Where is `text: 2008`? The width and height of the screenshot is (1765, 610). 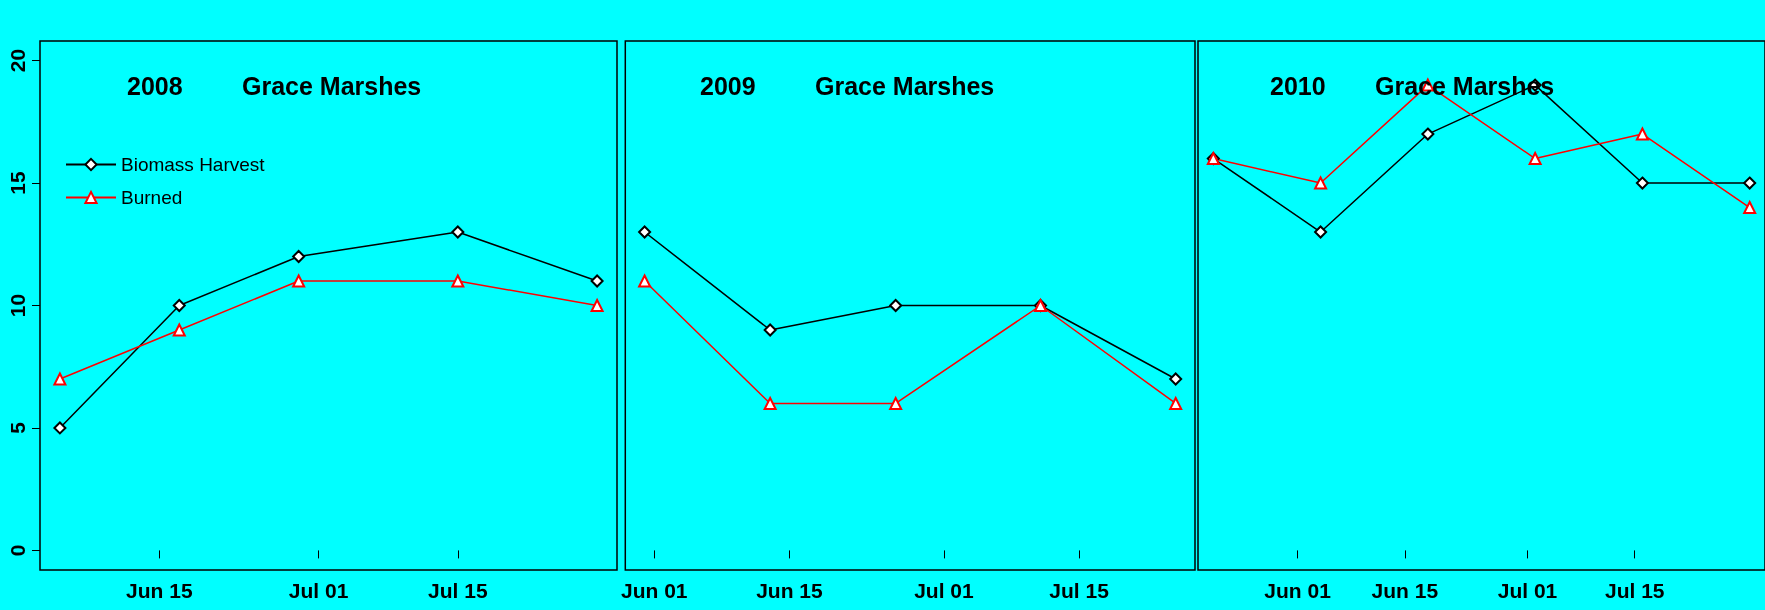 text: 2008 is located at coordinates (155, 85).